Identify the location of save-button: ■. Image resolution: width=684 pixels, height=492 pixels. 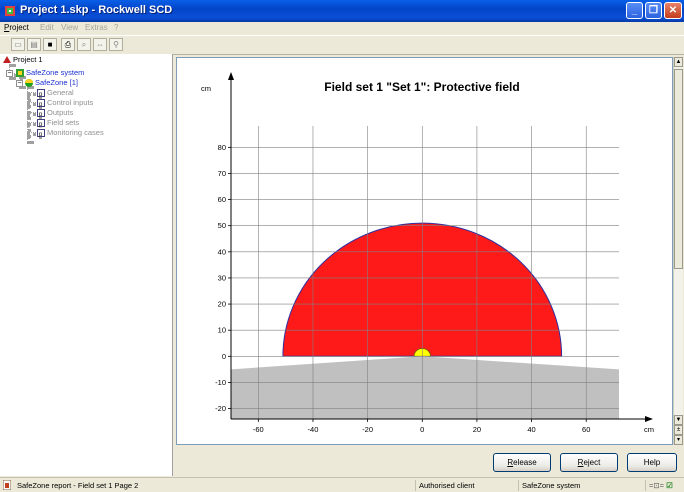
(50, 44).